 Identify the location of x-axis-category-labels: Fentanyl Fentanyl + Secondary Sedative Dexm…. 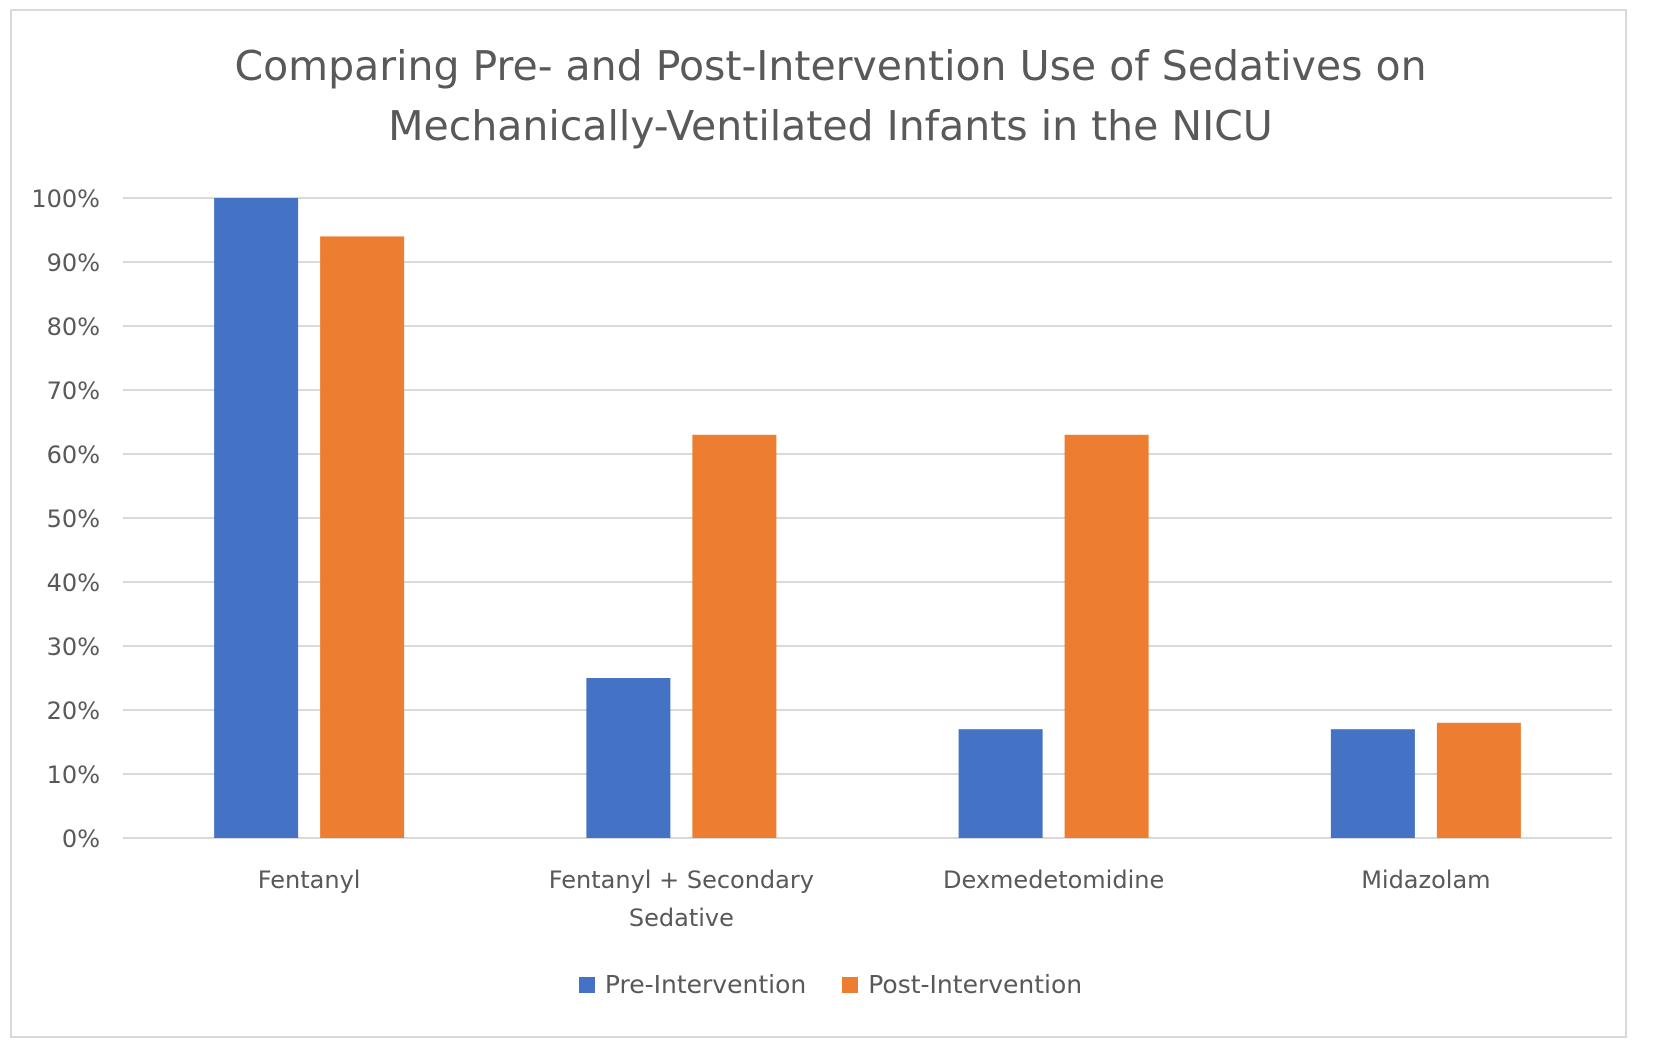
(874, 899).